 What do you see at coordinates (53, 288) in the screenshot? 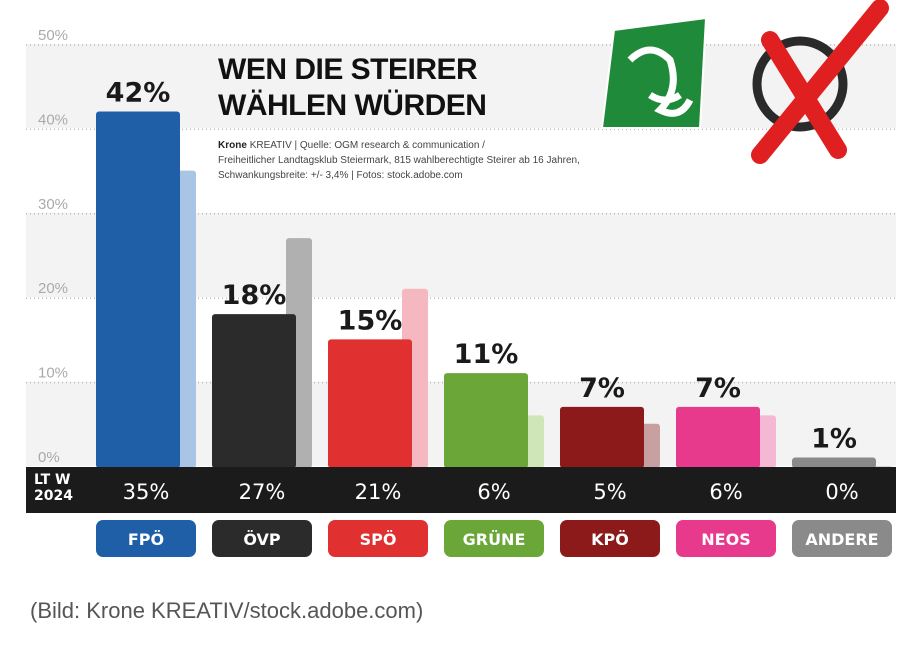
I see `y-tick-label: 20%` at bounding box center [53, 288].